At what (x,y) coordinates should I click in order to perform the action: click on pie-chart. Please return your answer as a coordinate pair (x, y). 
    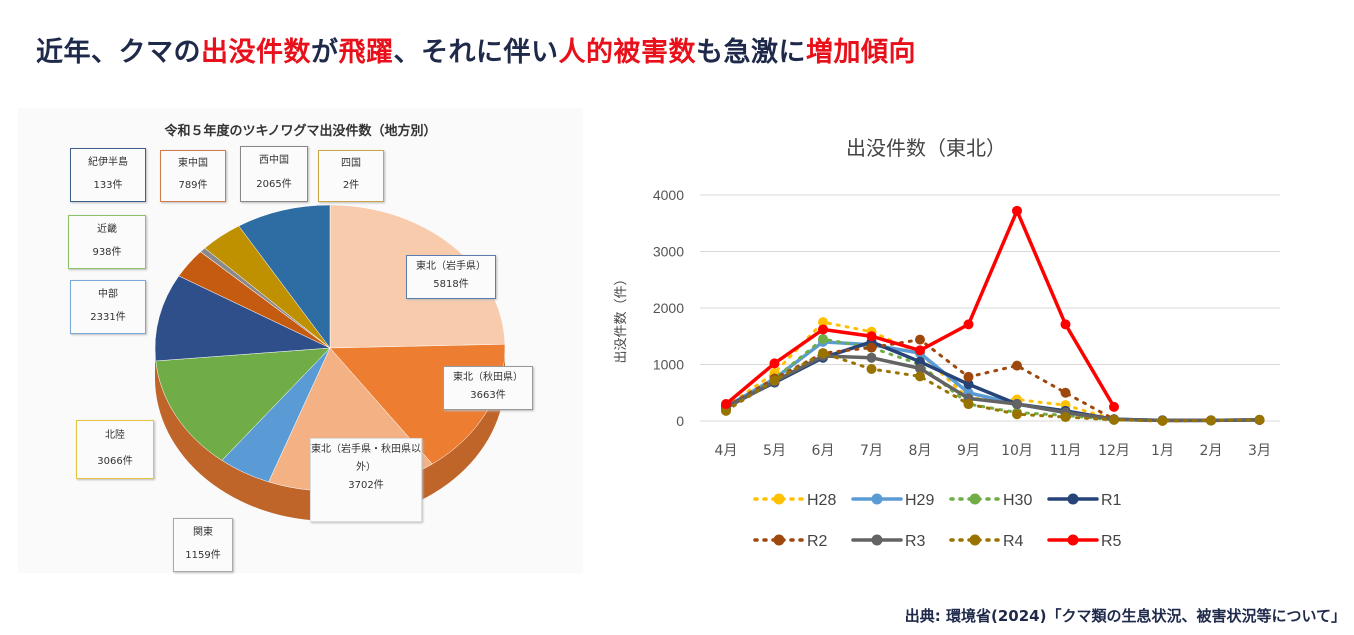
    Looking at the image, I should click on (330, 362).